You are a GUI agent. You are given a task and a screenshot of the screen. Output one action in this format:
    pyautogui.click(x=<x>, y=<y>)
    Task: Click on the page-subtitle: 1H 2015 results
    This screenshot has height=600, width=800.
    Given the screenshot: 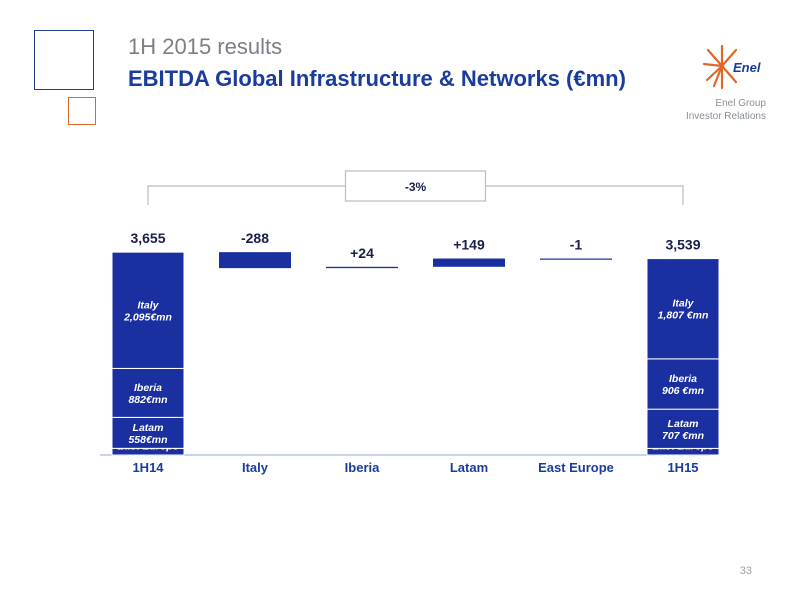 What is the action you would take?
    pyautogui.click(x=205, y=46)
    